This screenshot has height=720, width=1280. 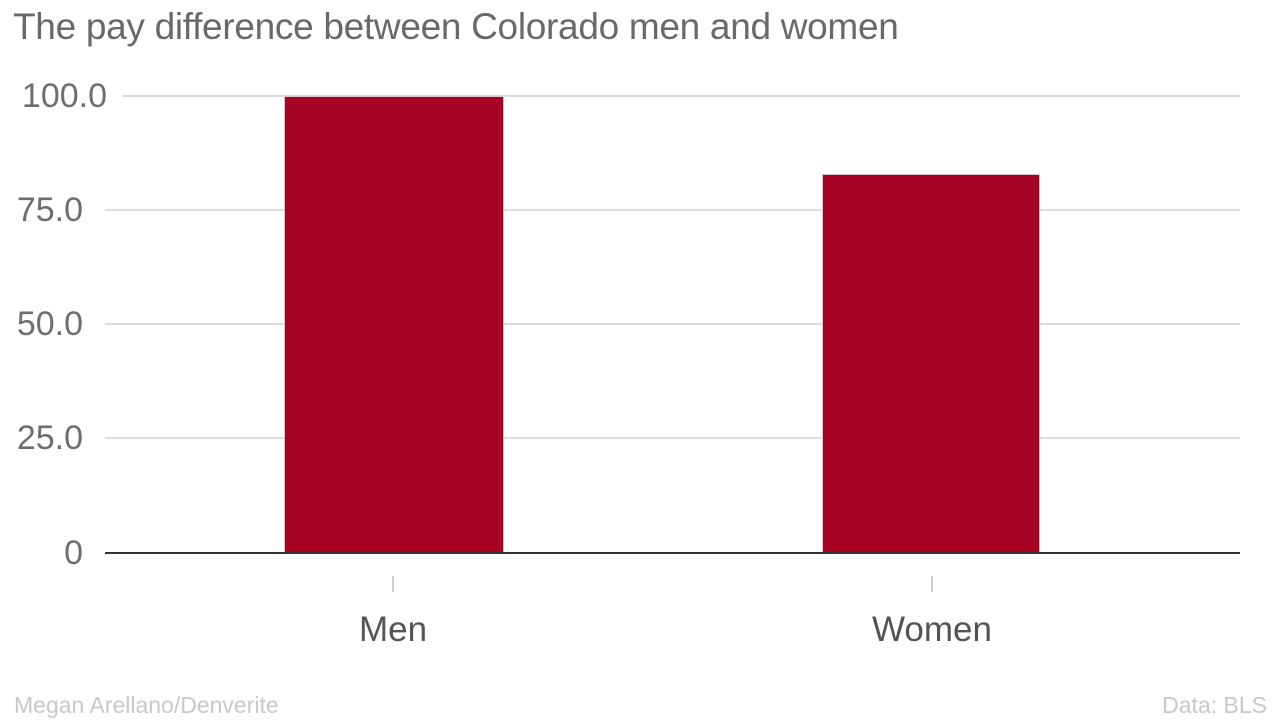 I want to click on category-label-men: Men, so click(x=393, y=629).